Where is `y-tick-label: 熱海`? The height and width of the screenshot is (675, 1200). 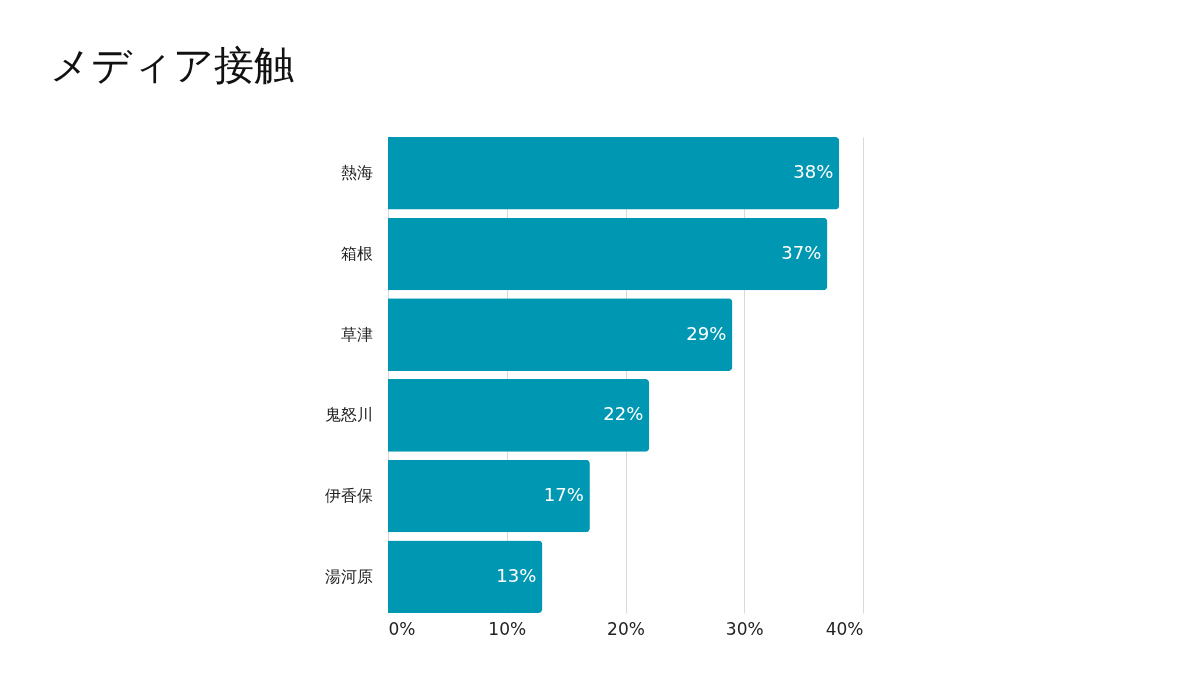
y-tick-label: 熱海 is located at coordinates (356, 173).